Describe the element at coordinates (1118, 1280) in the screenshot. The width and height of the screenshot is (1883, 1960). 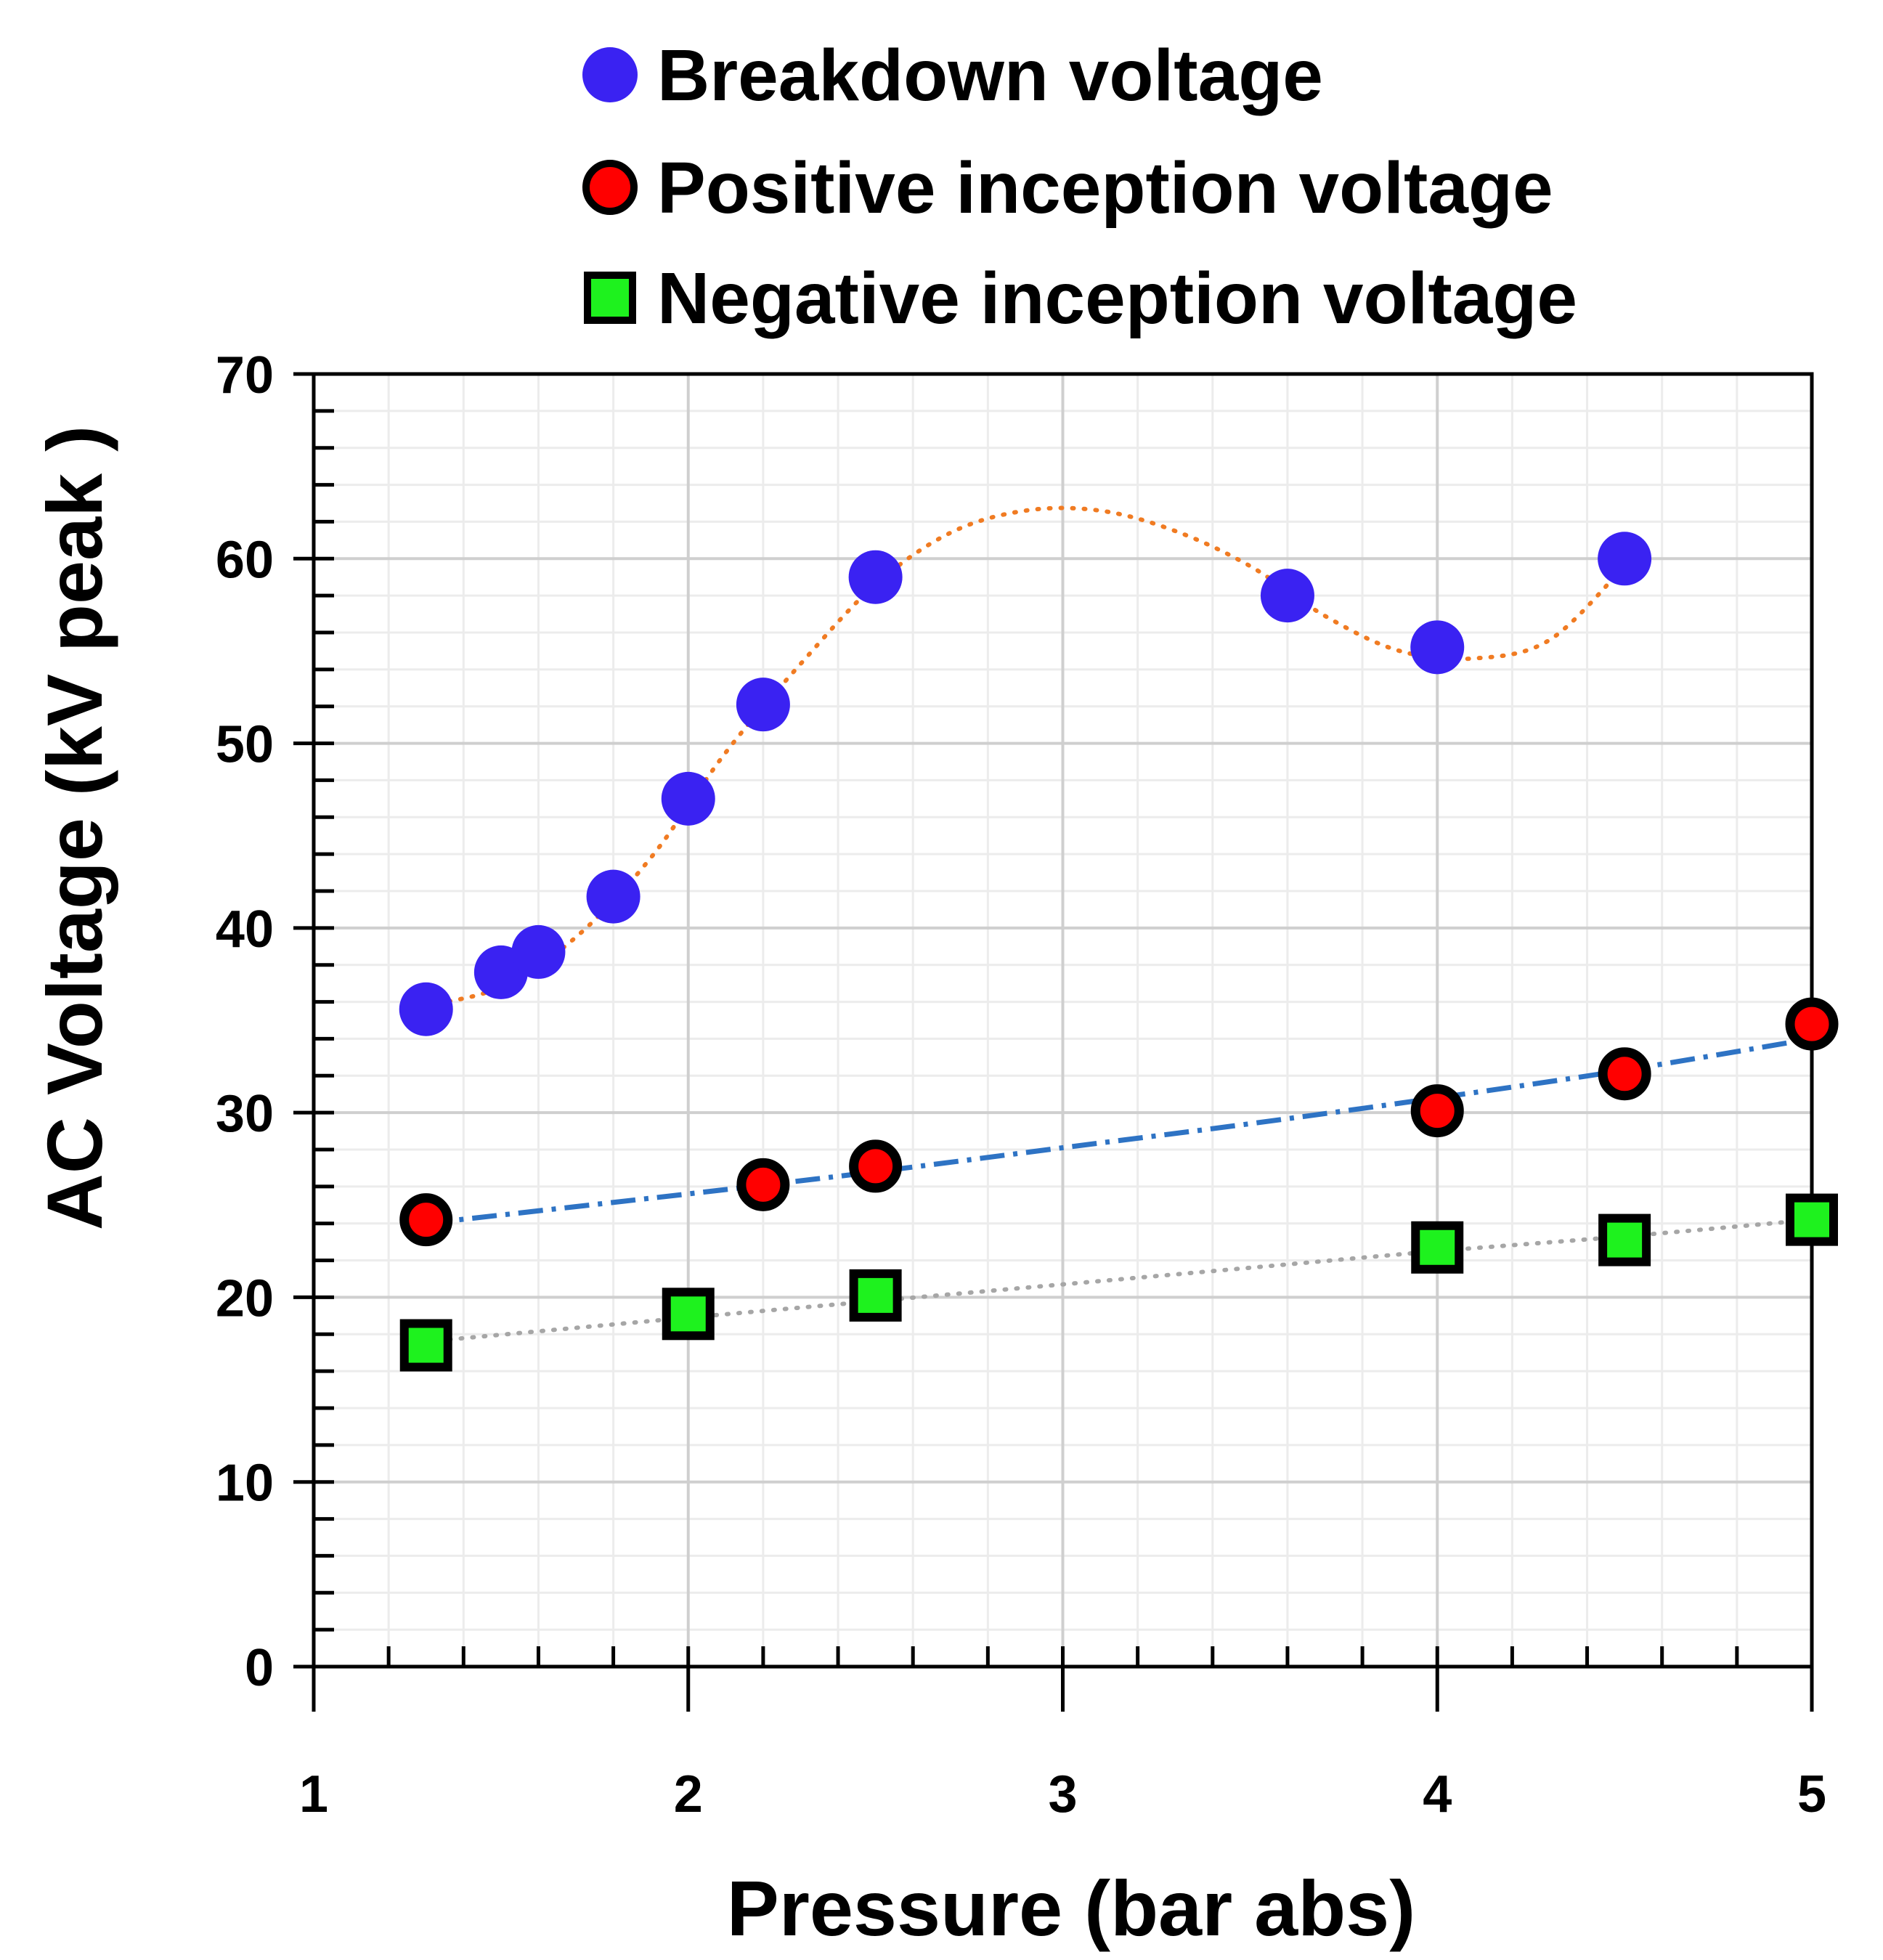
I see `trendline-negative-inception` at that location.